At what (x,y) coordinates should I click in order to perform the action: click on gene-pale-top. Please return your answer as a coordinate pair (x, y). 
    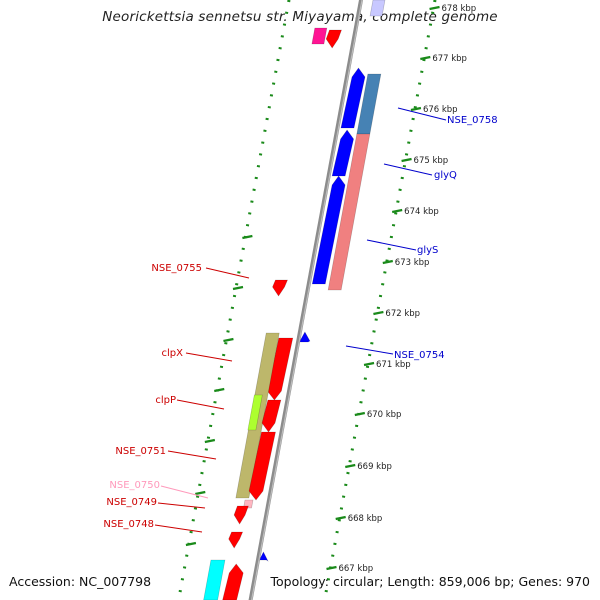
    Looking at the image, I should click on (377, 8).